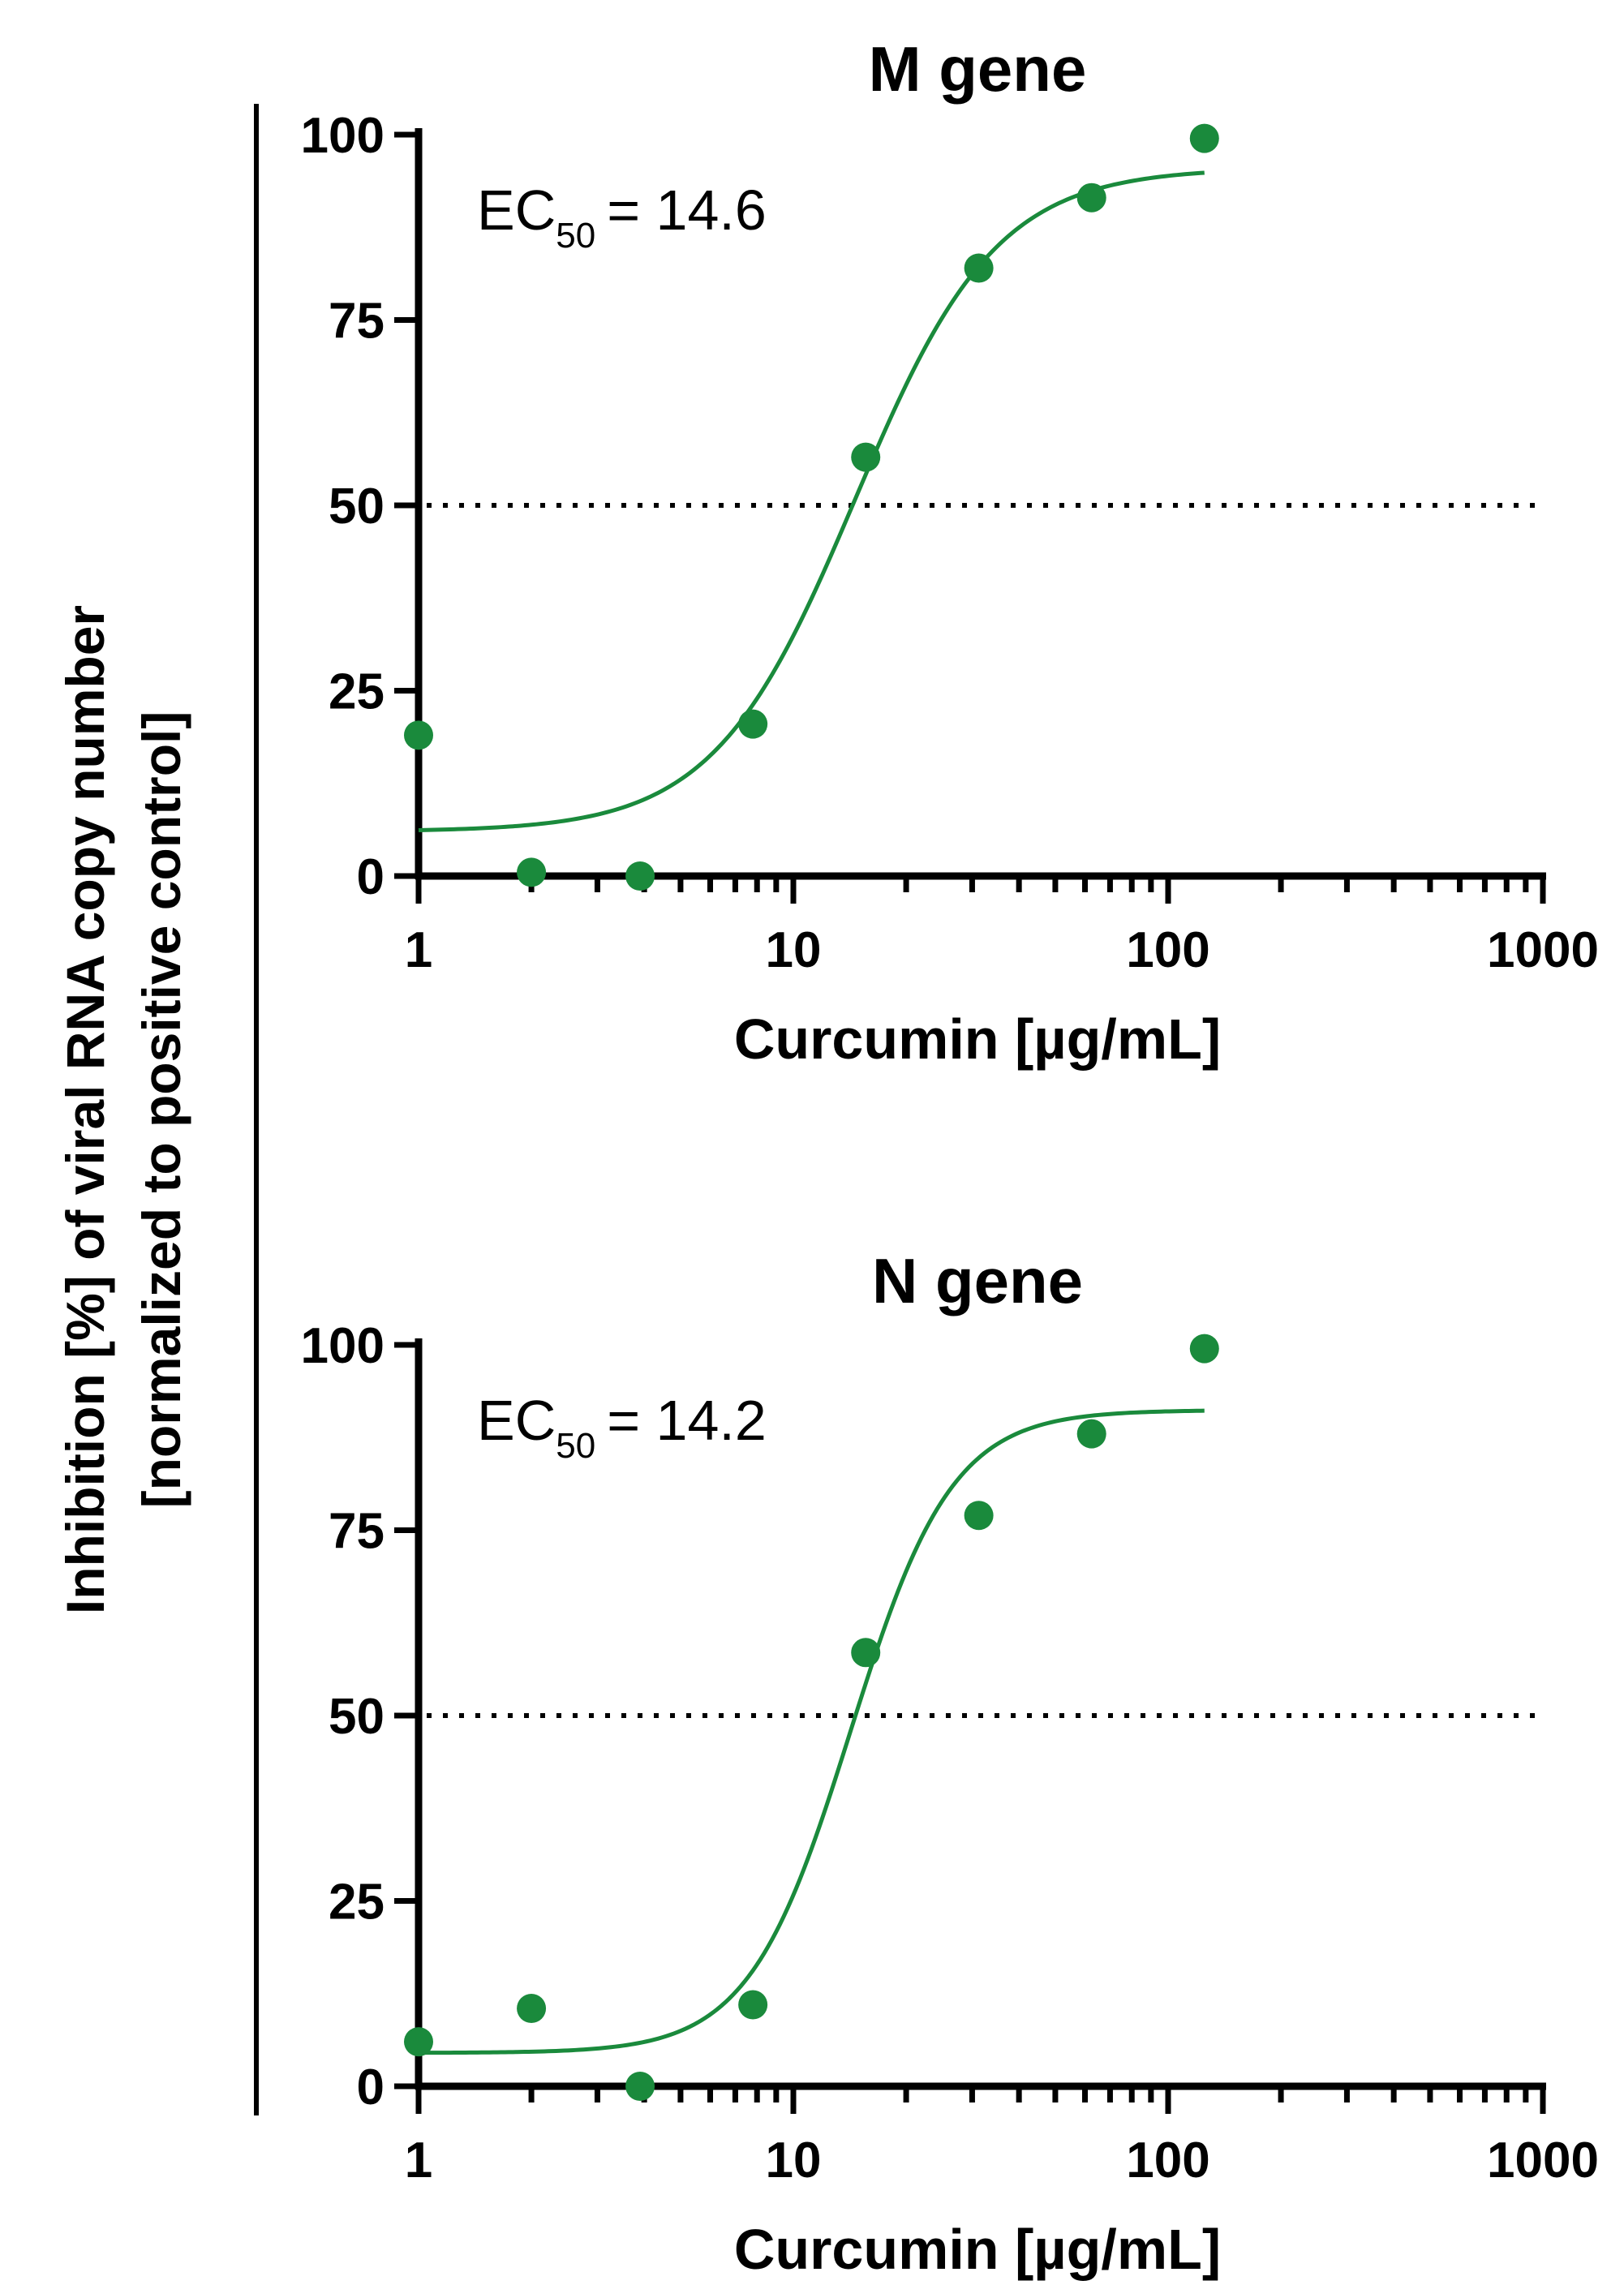  Describe the element at coordinates (978, 69) in the screenshot. I see `chart-title: M gene` at that location.